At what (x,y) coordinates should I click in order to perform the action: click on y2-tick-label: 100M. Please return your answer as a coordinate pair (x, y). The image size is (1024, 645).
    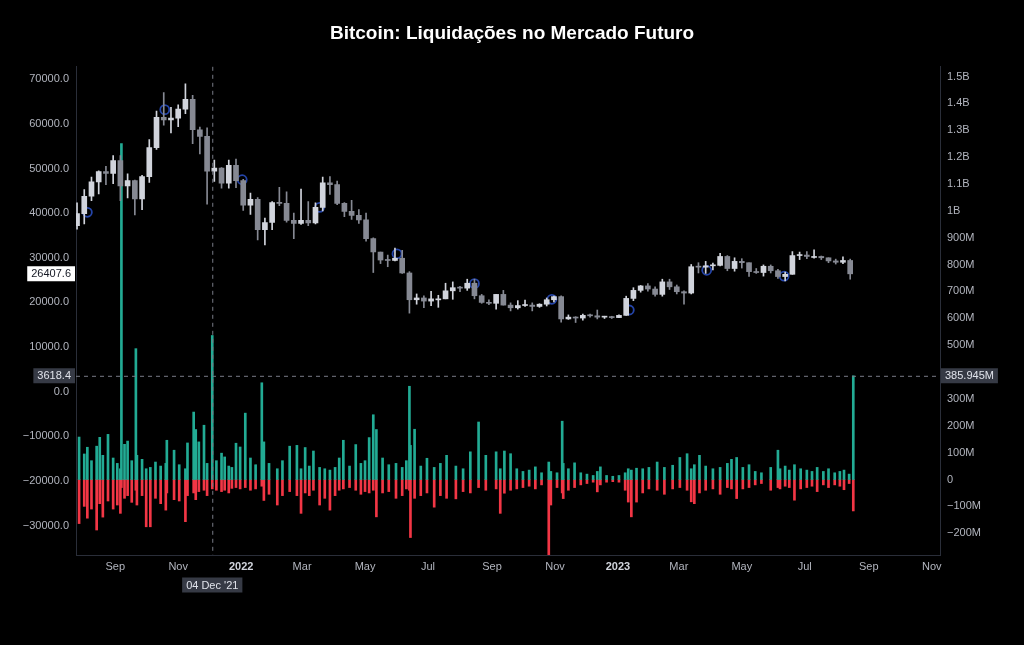
    Looking at the image, I should click on (961, 451).